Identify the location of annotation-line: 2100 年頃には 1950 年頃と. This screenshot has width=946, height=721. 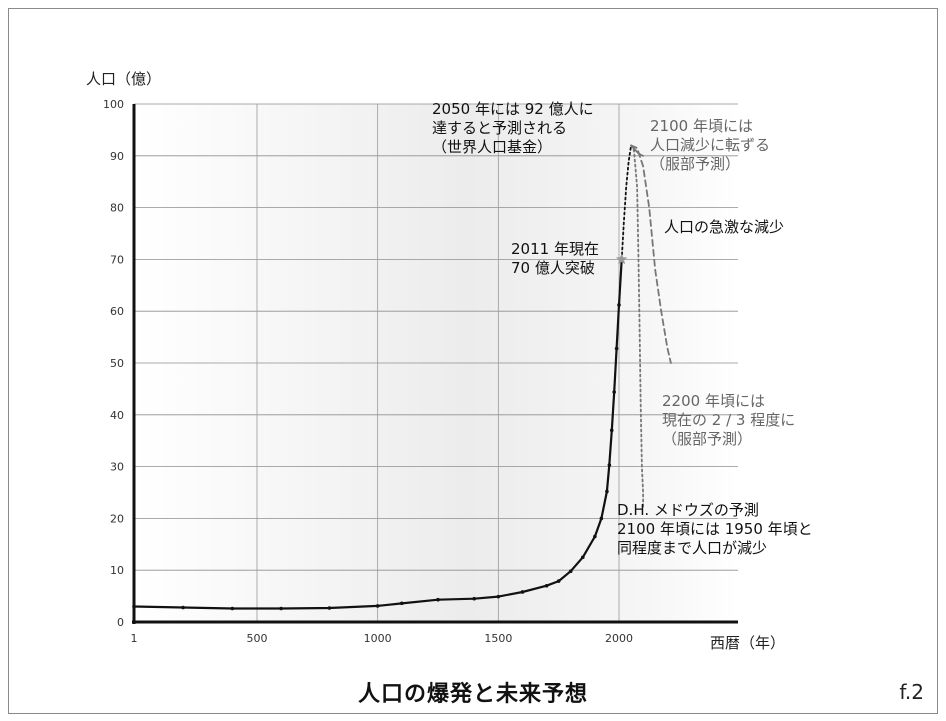
(715, 529).